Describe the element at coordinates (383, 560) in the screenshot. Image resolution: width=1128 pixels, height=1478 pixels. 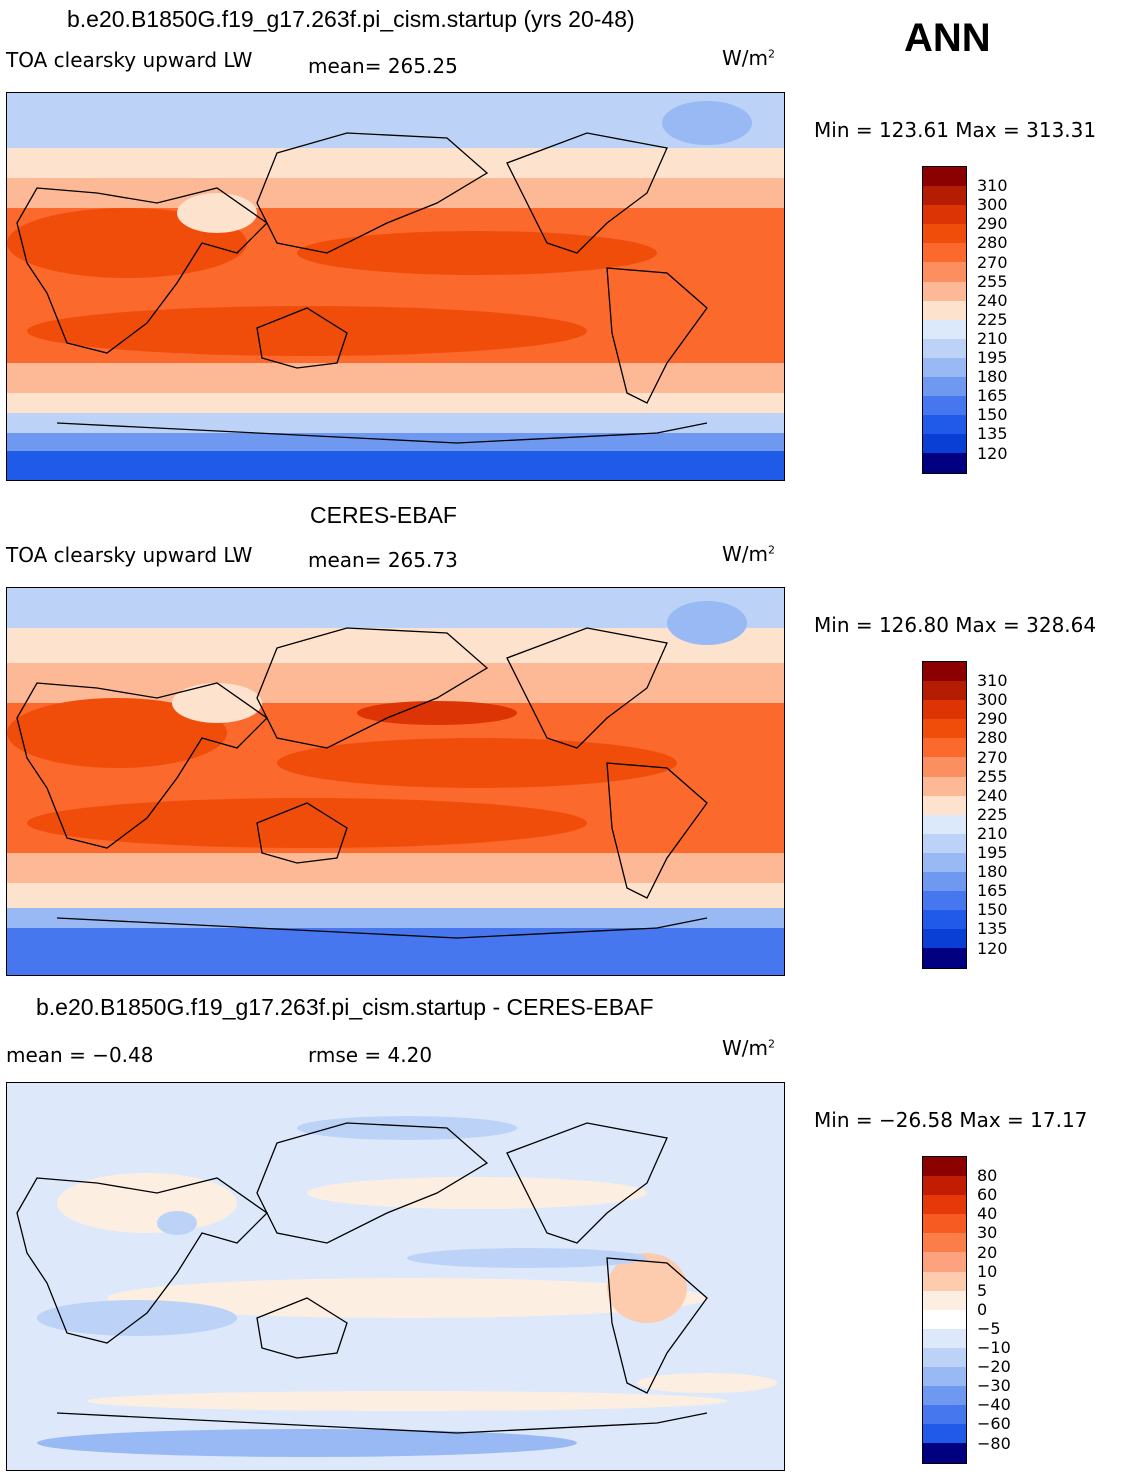
I see `panel2-mean-label: mean= 265.73` at that location.